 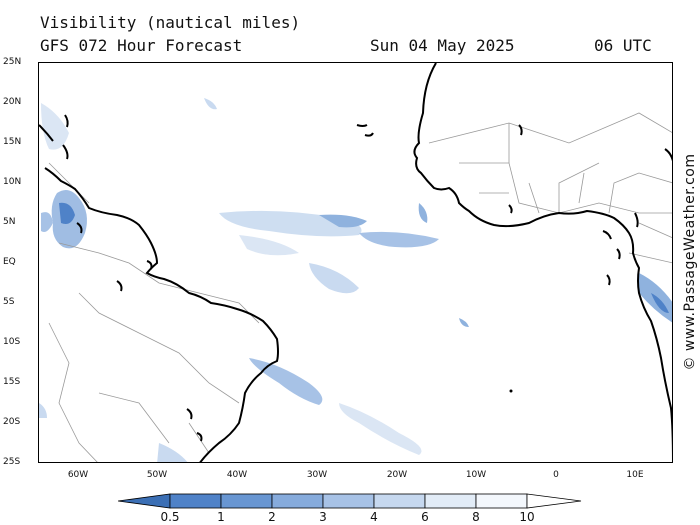 What do you see at coordinates (237, 475) in the screenshot?
I see `lon-label-40w: 40W` at bounding box center [237, 475].